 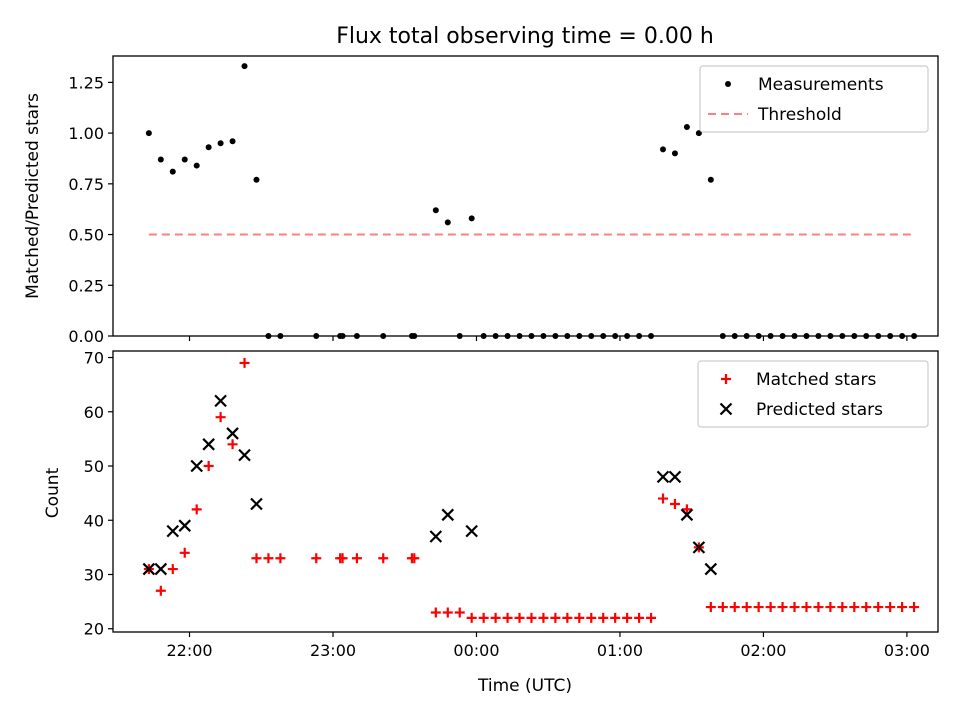 I want to click on x-tick-label: 00:00, so click(x=476, y=650).